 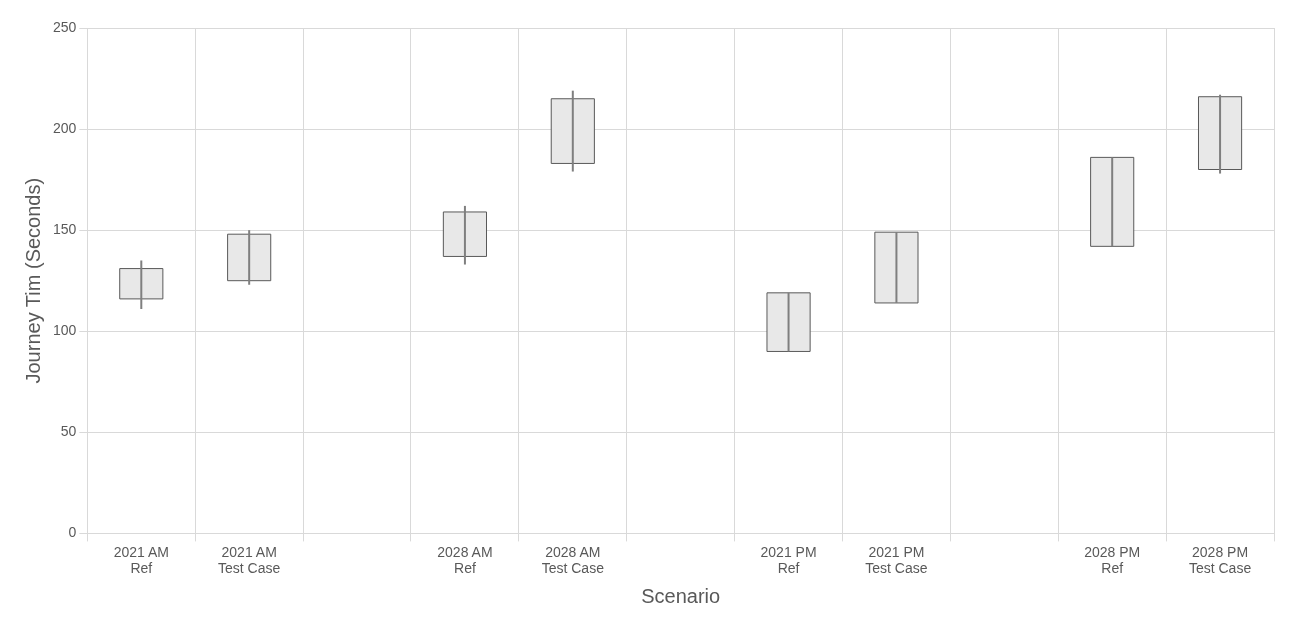 What do you see at coordinates (1112, 560) in the screenshot?
I see `x-tick-label: 2028 PM Ref` at bounding box center [1112, 560].